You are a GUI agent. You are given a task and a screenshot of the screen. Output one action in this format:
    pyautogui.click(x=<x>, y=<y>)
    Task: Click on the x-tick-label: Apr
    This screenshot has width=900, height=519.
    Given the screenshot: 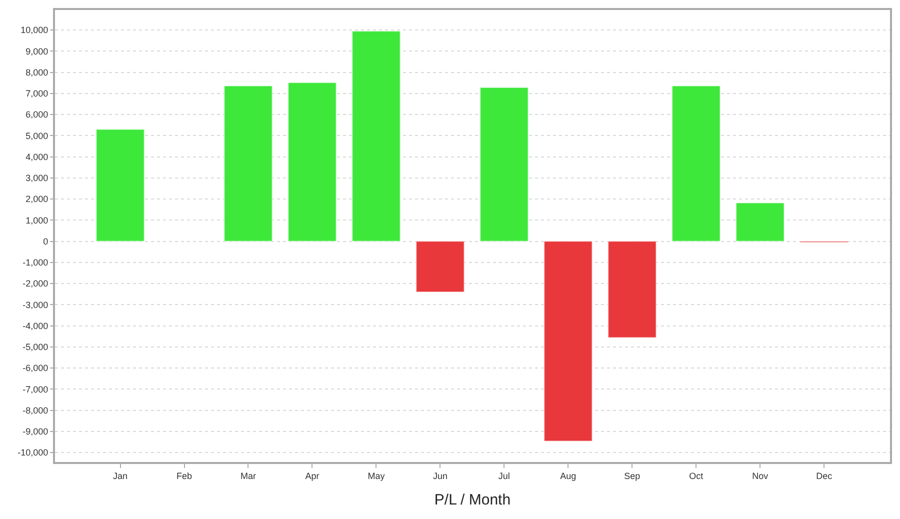 What is the action you would take?
    pyautogui.click(x=312, y=475)
    